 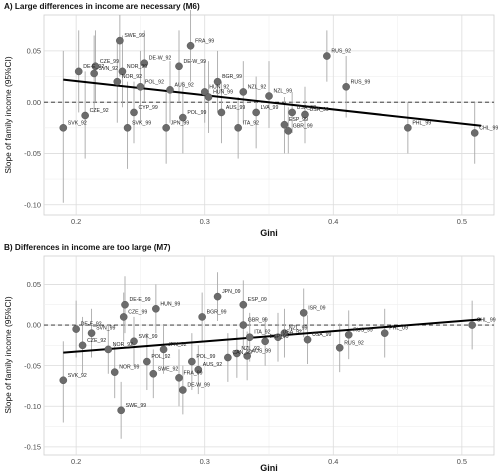 I want to click on point-label: DE-E_92, so click(x=91, y=325).